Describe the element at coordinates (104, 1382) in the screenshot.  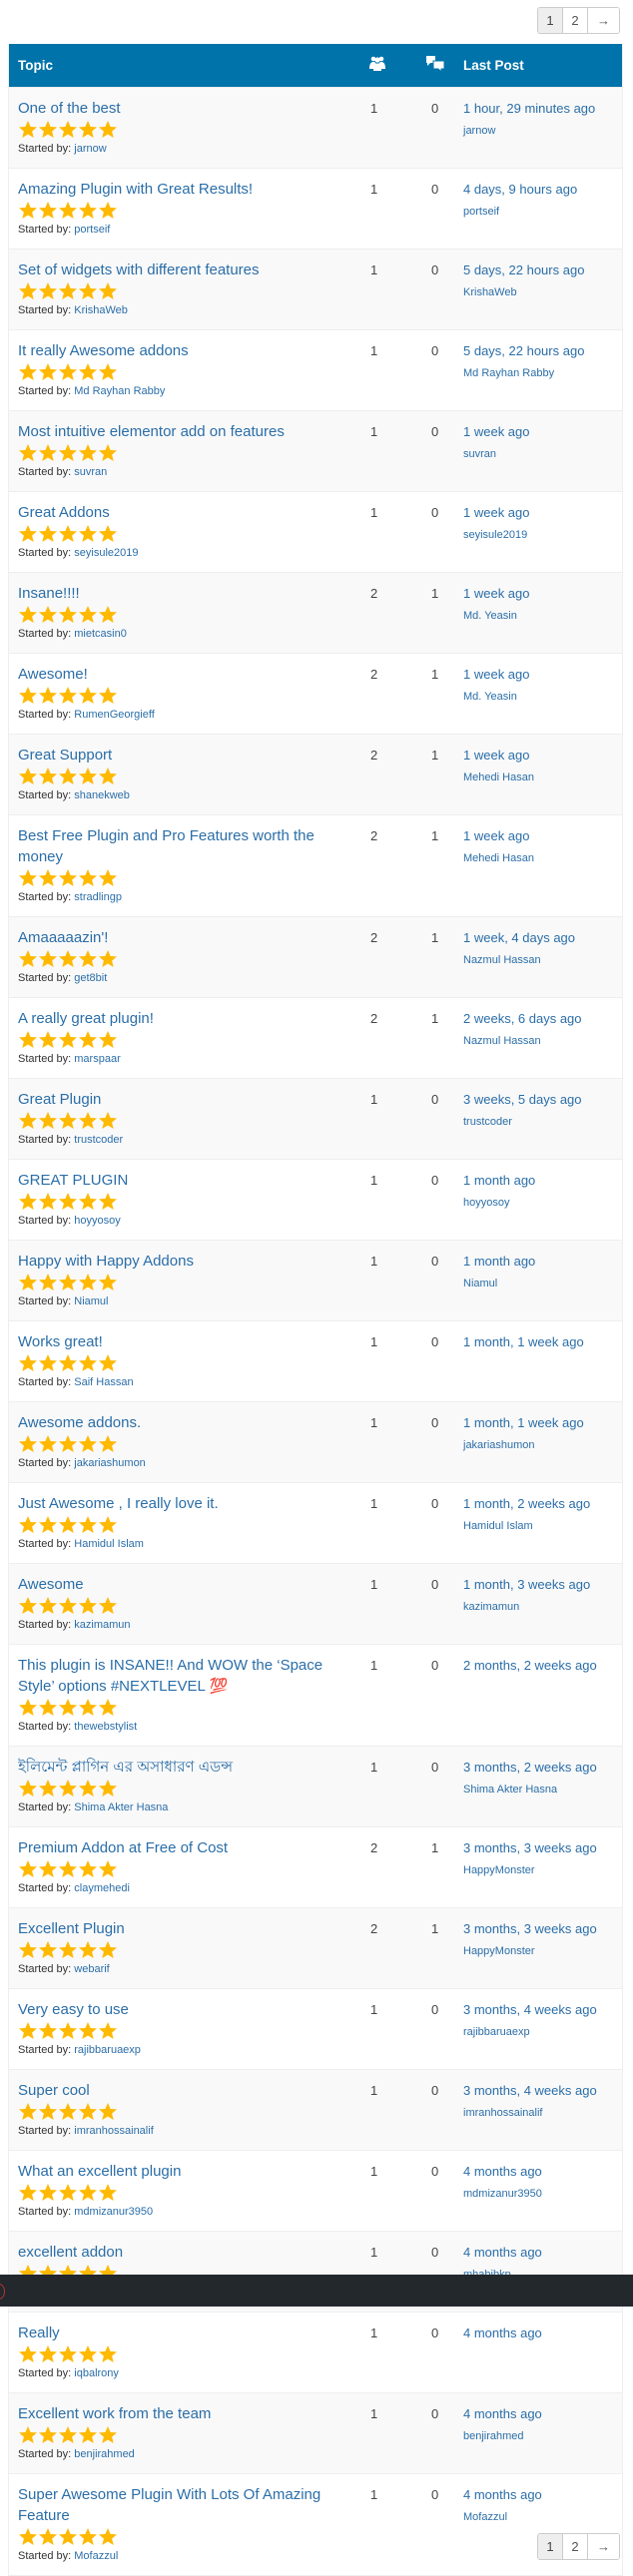
I see `started-by-user-link: Saif Hassan` at that location.